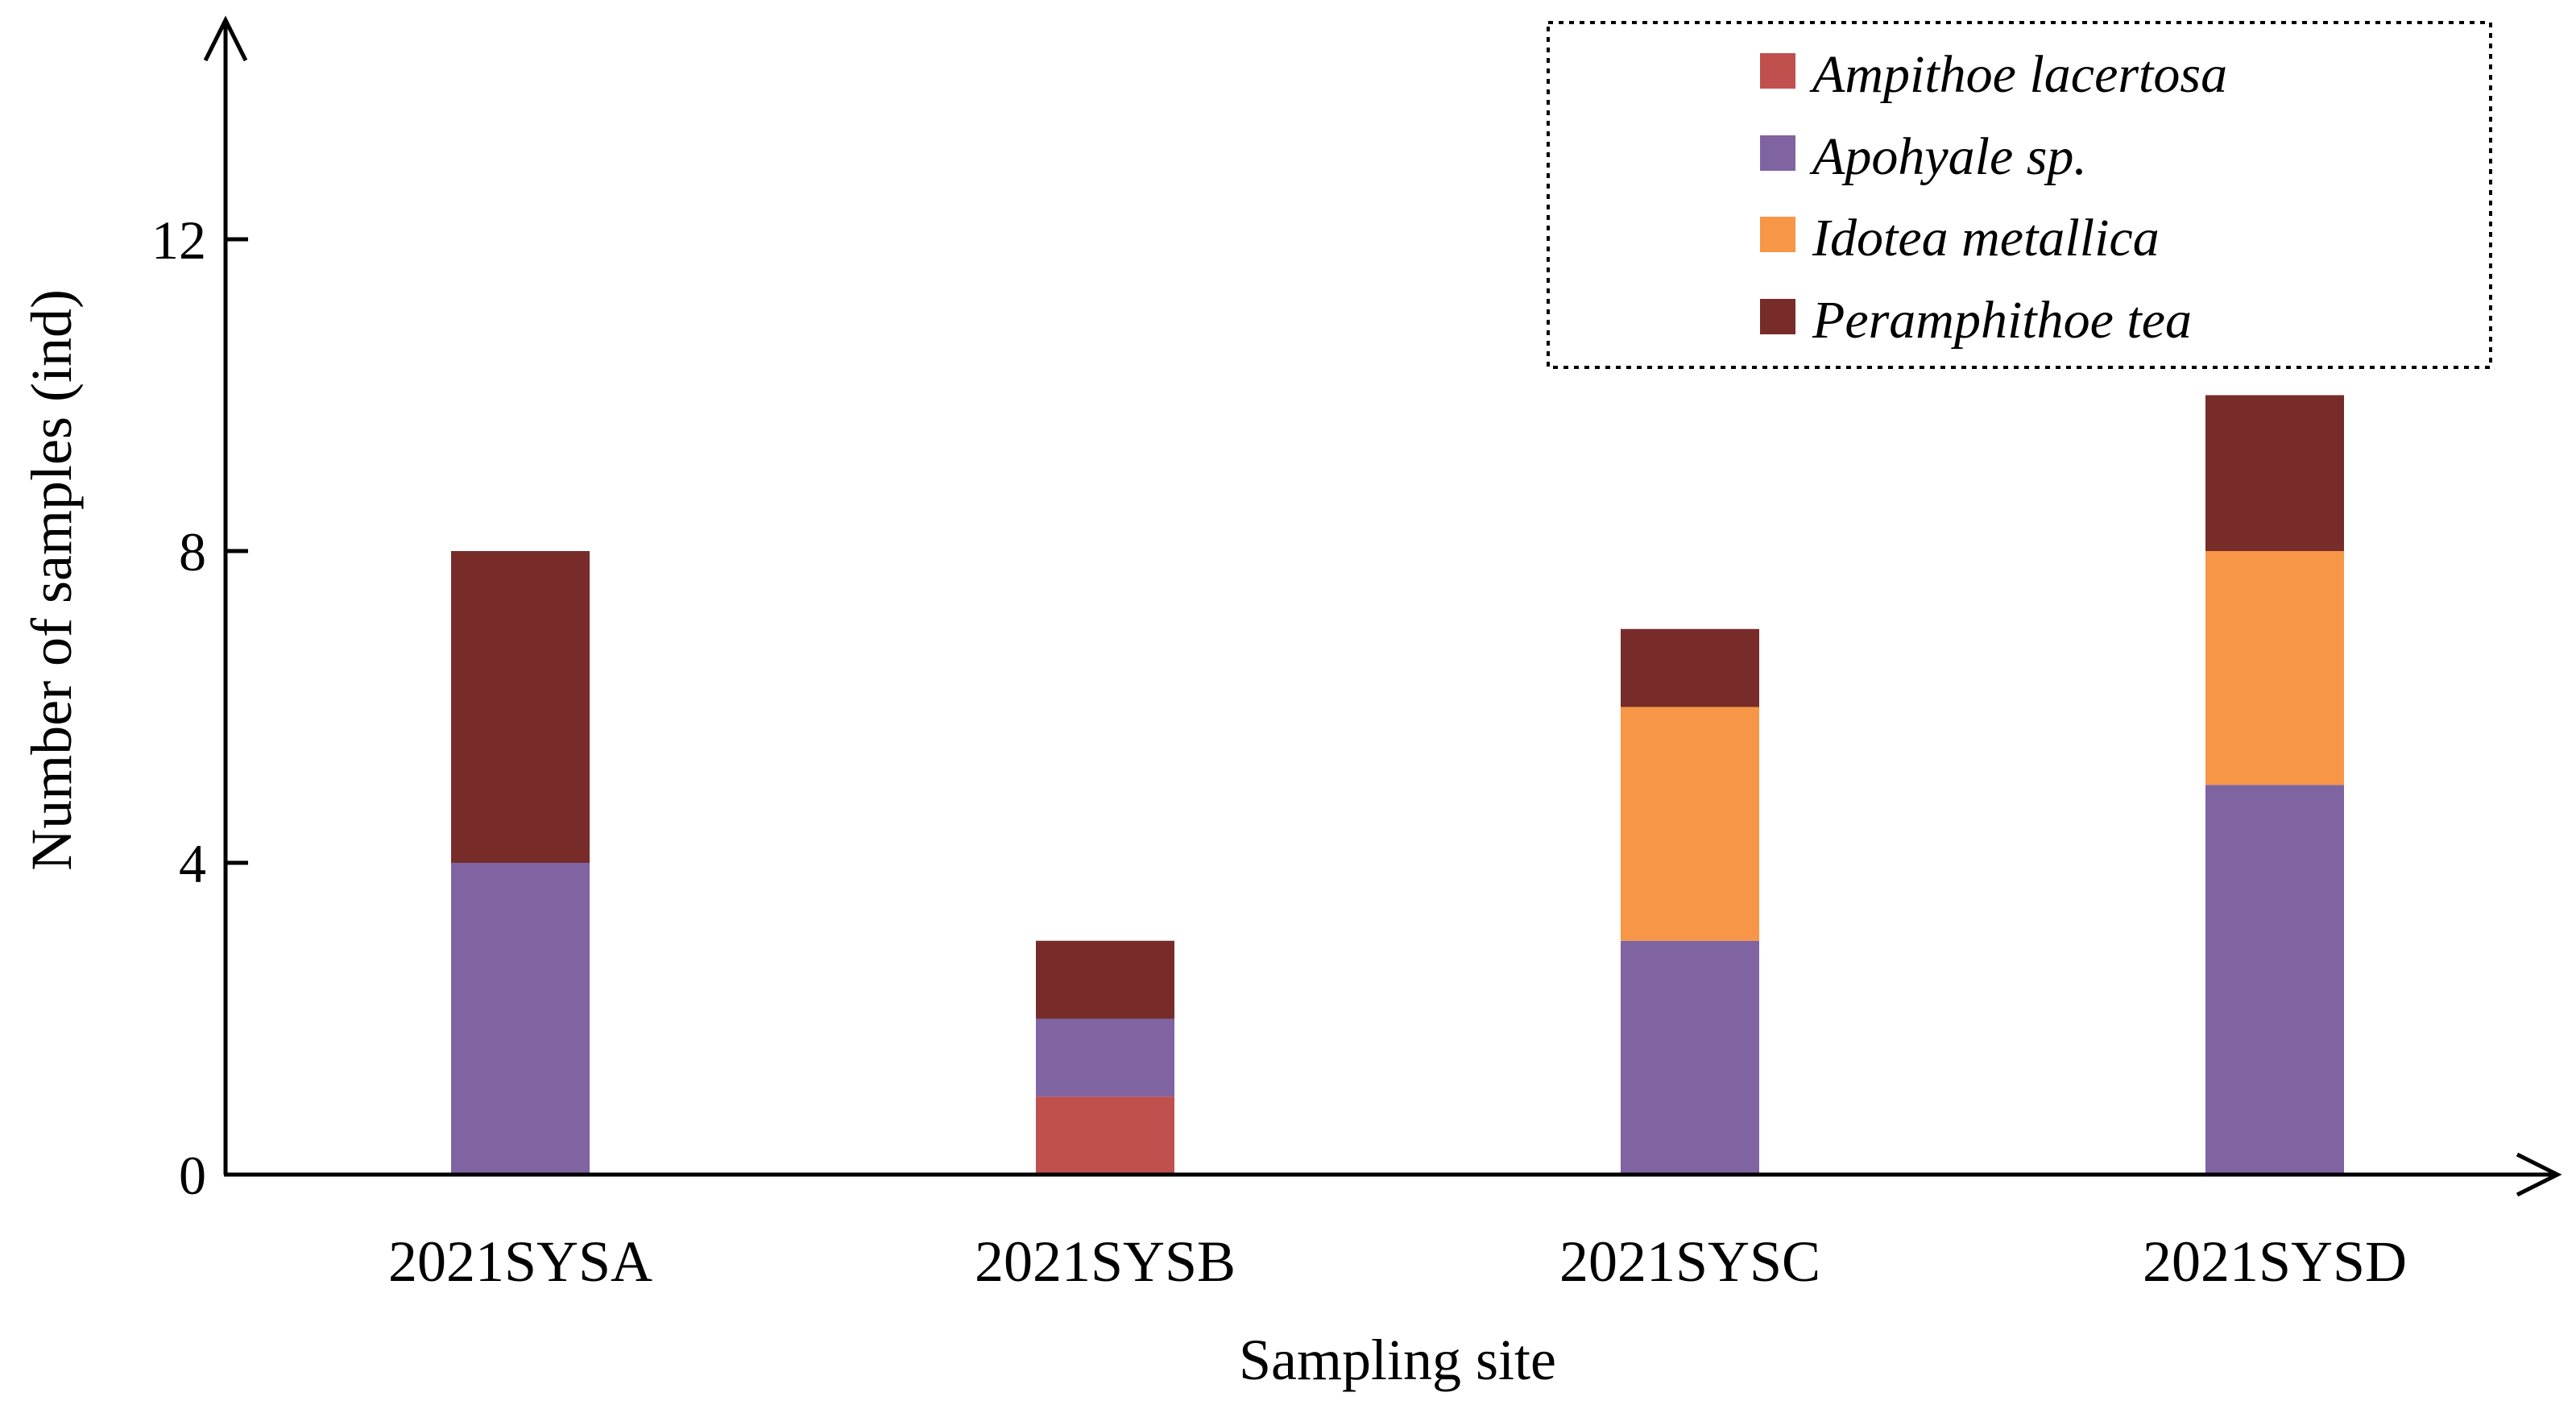 The height and width of the screenshot is (1405, 2576). I want to click on bar-2021sysb-apohyale-sp, so click(1105, 1057).